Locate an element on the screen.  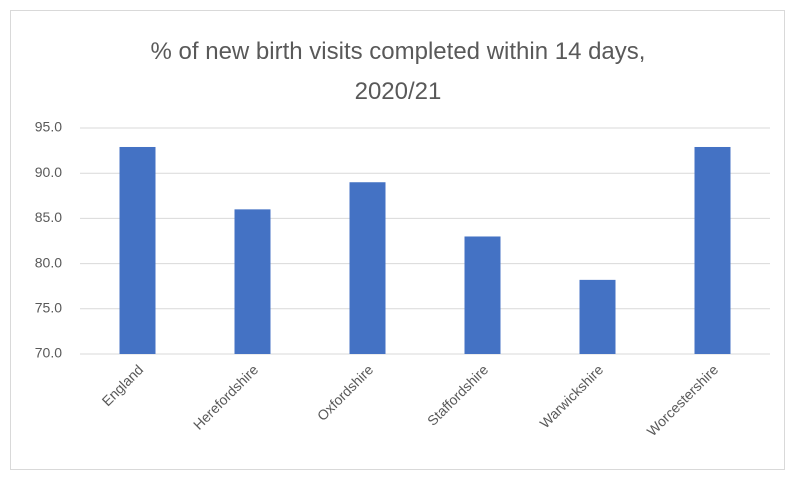
x-tick-label: England is located at coordinates (123, 385).